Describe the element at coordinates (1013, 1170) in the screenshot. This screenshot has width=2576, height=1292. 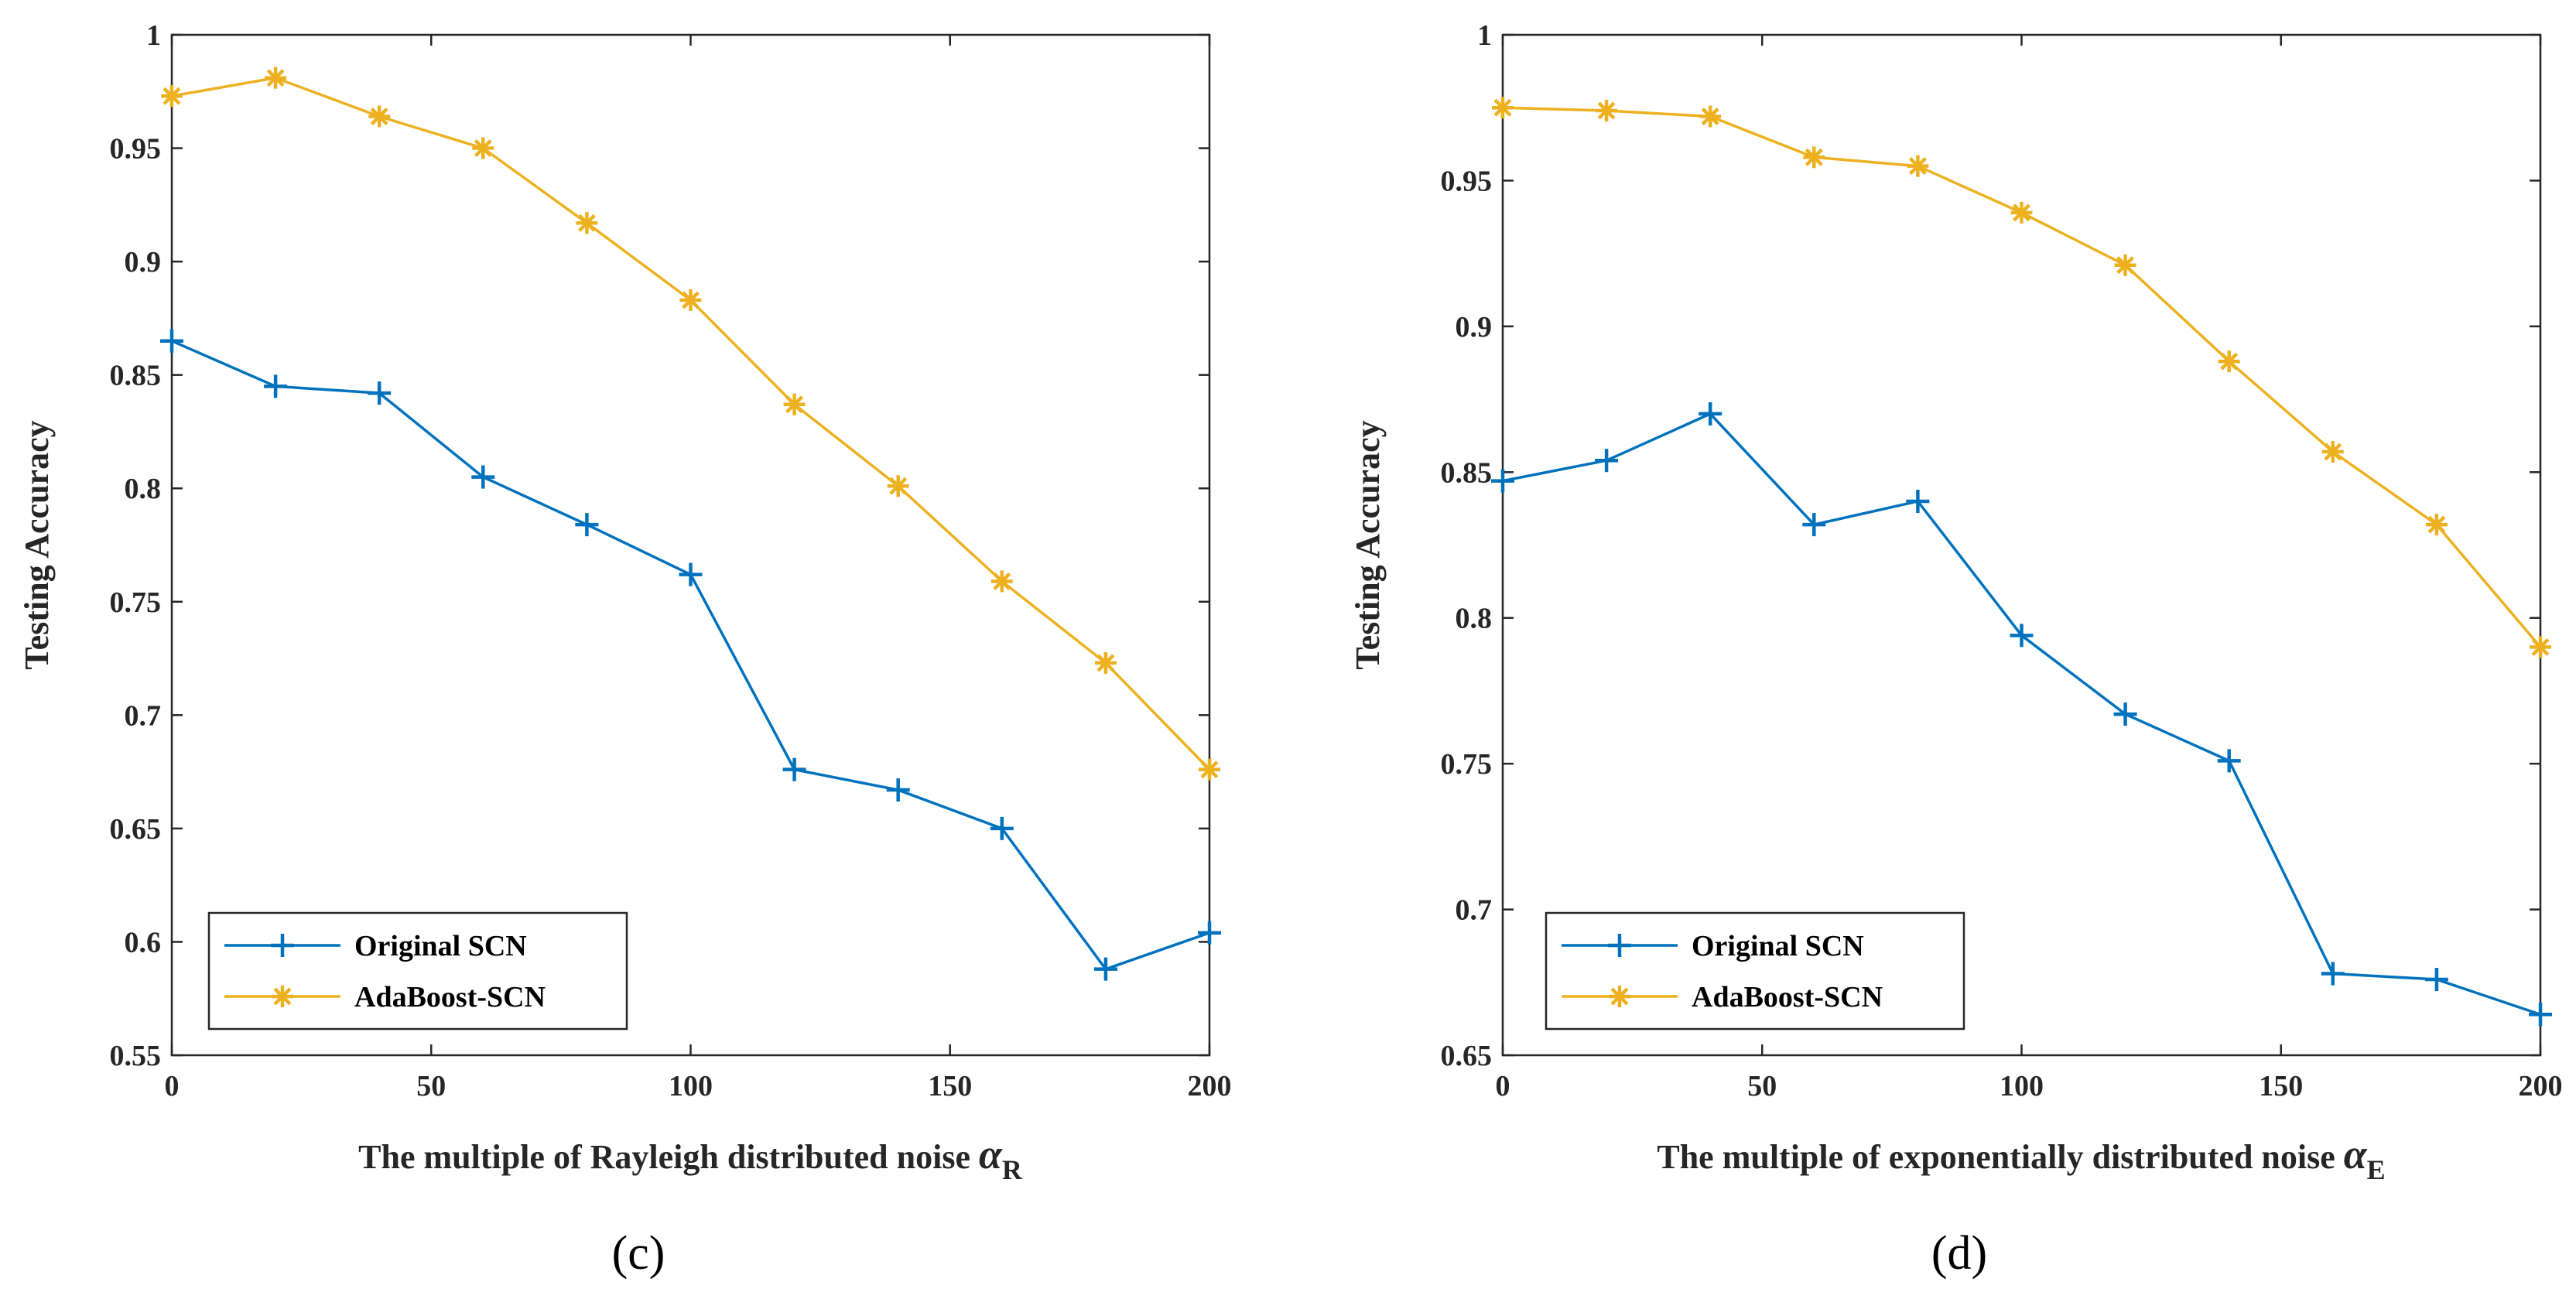
I see `x-axis-title-subscript: R` at that location.